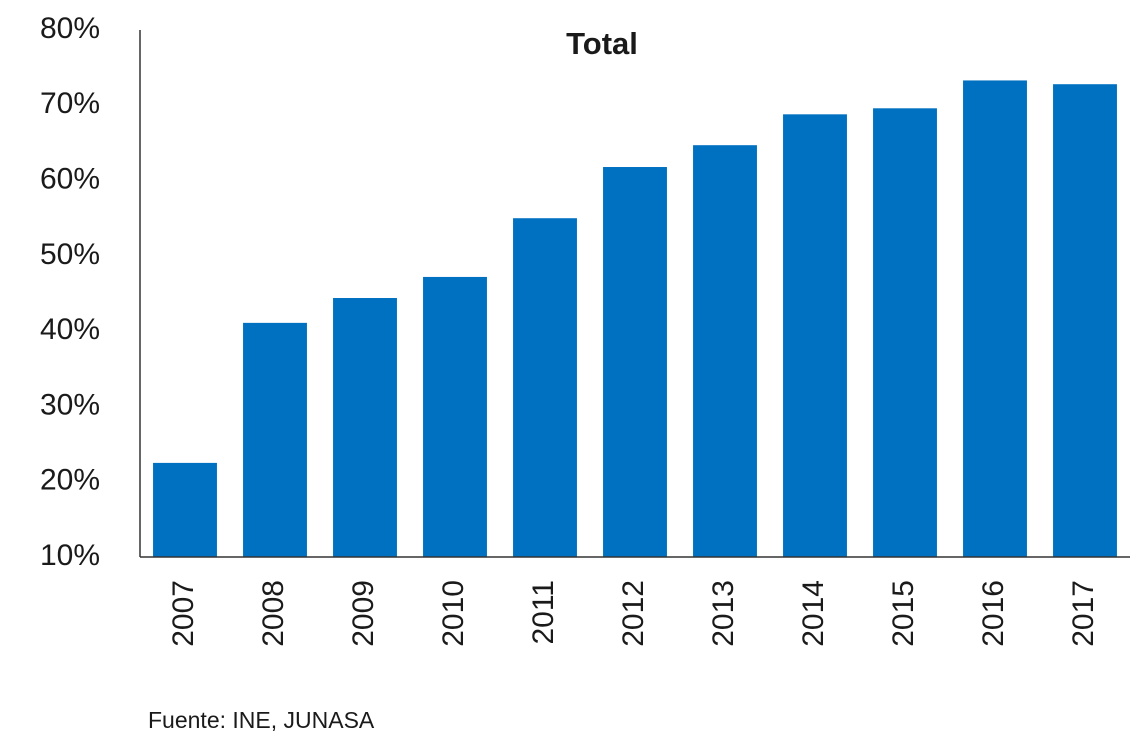 The image size is (1137, 746). Describe the element at coordinates (993, 613) in the screenshot. I see `x-tick-label: 2016` at that location.